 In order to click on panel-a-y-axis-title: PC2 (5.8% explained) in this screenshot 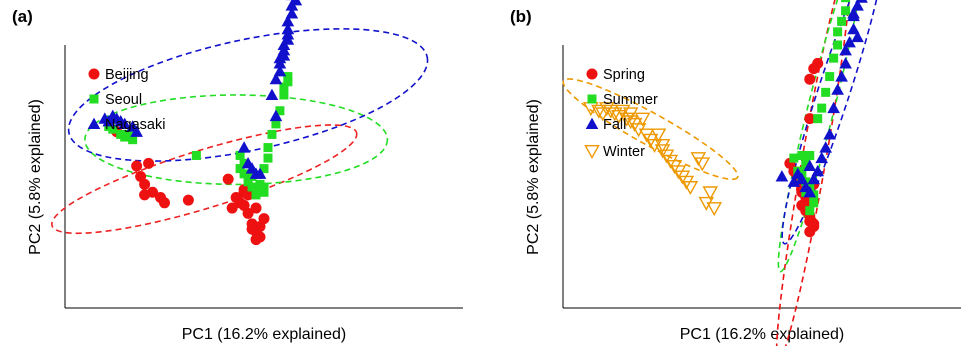, I will do `click(35, 177)`.